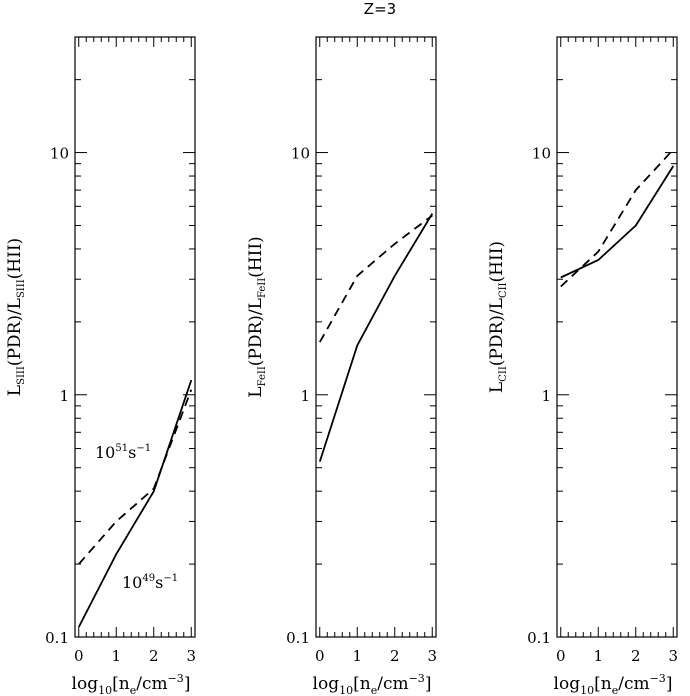 This screenshot has width=690, height=696. I want to click on y-axis-label: LCII(PDR)/LCII(HII), so click(498, 317).